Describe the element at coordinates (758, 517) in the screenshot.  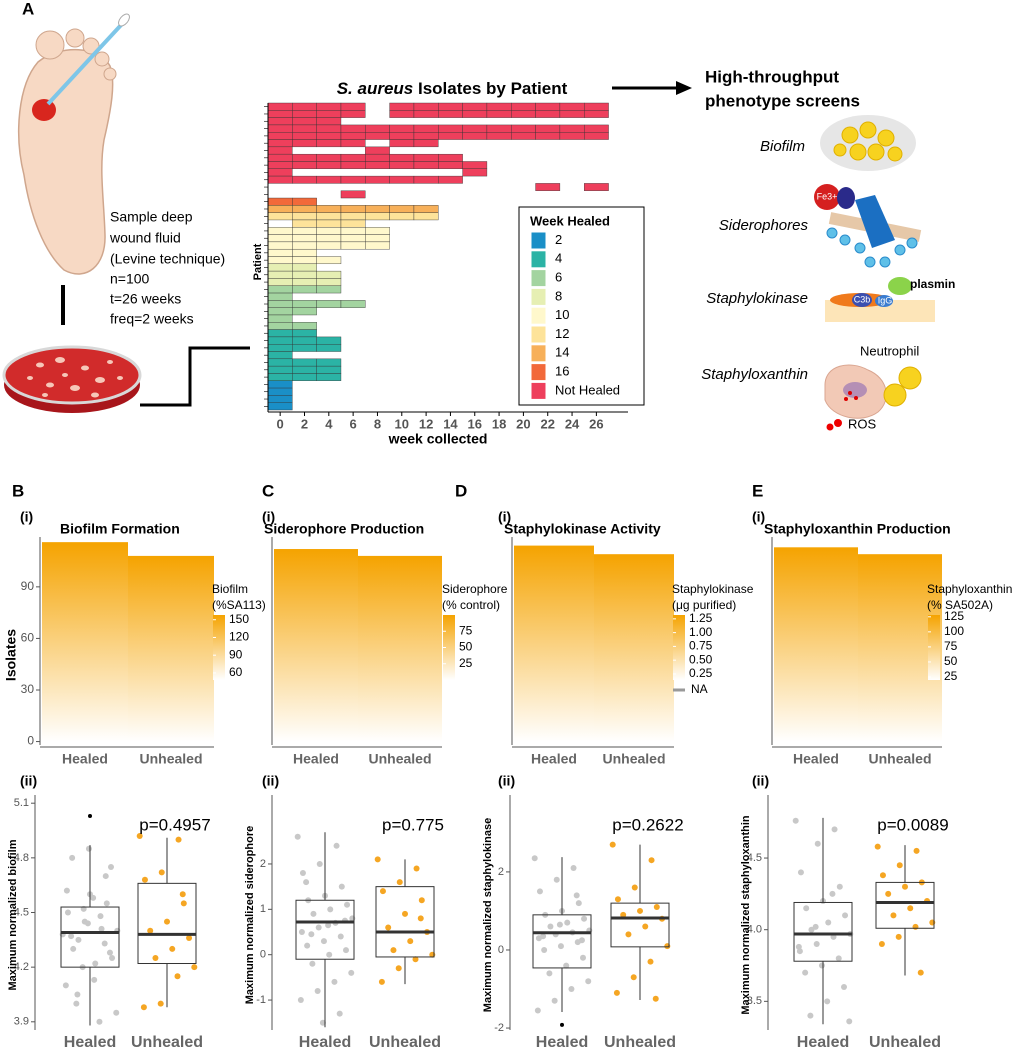
I see `sublabel: (i)` at that location.